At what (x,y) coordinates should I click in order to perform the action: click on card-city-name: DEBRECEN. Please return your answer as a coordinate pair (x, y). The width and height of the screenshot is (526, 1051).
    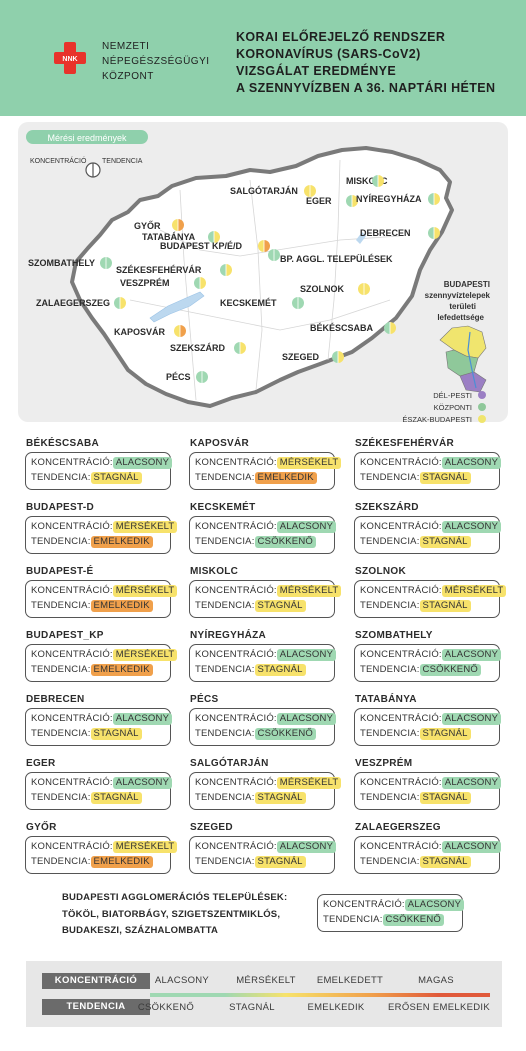
    Looking at the image, I should click on (55, 699).